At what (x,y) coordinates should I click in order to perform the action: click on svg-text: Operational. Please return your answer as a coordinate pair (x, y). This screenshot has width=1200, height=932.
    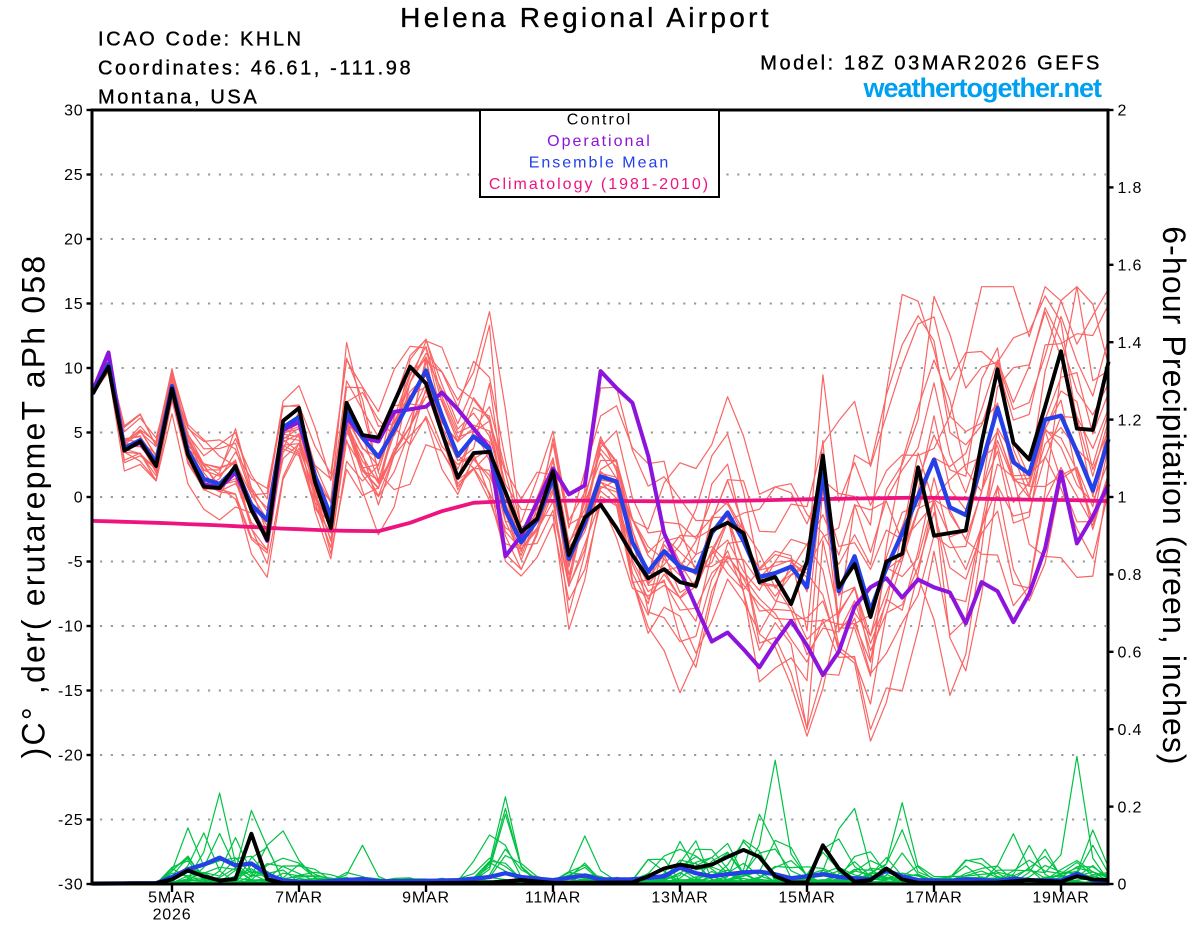
    Looking at the image, I should click on (599, 141).